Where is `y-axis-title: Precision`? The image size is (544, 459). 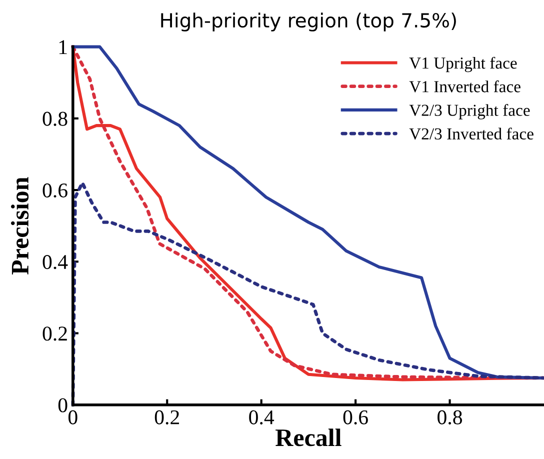 y-axis-title: Precision is located at coordinates (19, 225).